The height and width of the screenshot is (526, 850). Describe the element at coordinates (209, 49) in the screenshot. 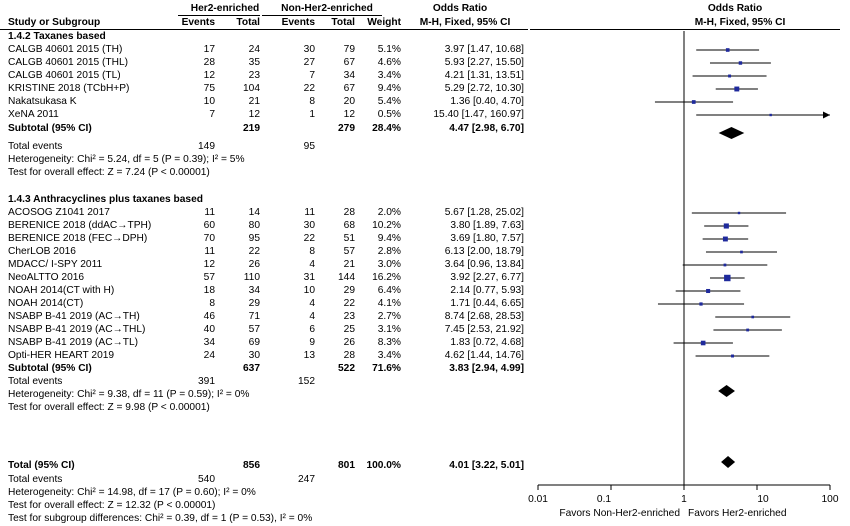

I see `events1-value: 17` at that location.